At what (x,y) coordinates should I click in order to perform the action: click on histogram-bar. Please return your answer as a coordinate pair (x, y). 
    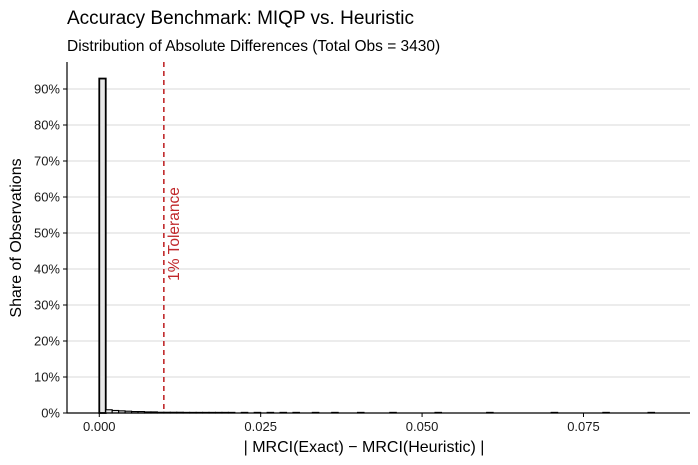
    Looking at the image, I should click on (102, 245).